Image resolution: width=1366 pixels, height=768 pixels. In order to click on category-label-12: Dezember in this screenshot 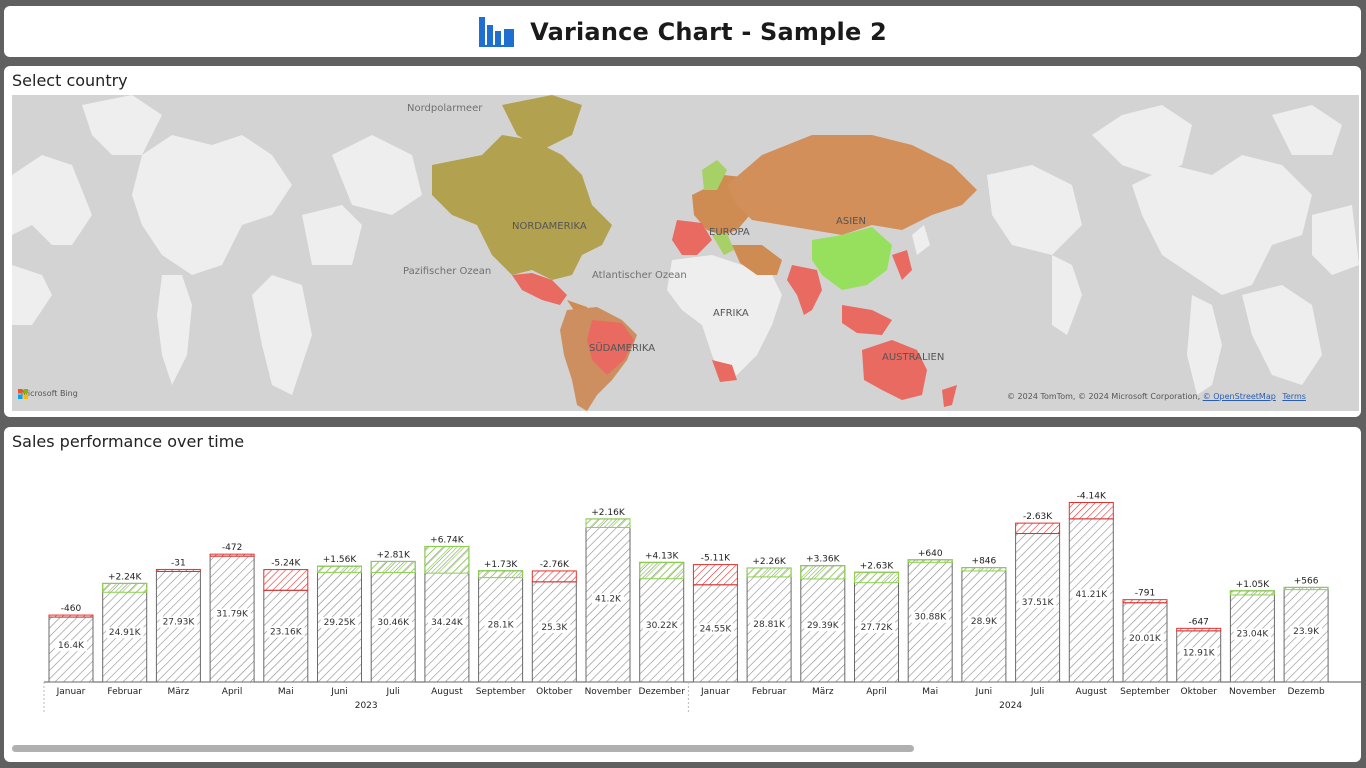, I will do `click(661, 692)`.